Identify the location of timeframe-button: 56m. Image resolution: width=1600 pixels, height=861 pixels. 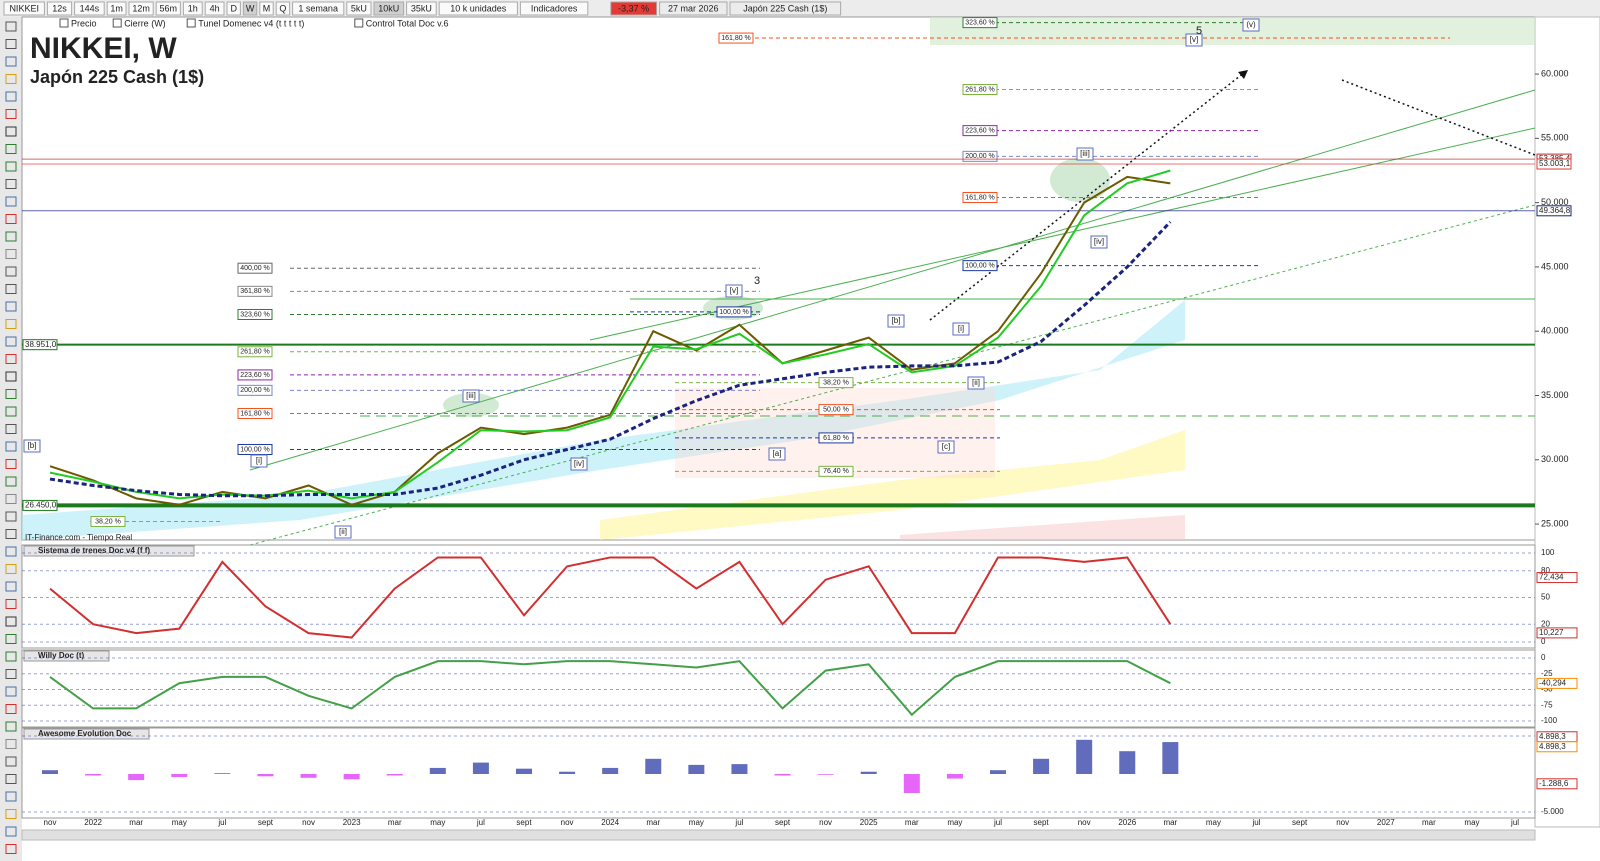
(169, 8).